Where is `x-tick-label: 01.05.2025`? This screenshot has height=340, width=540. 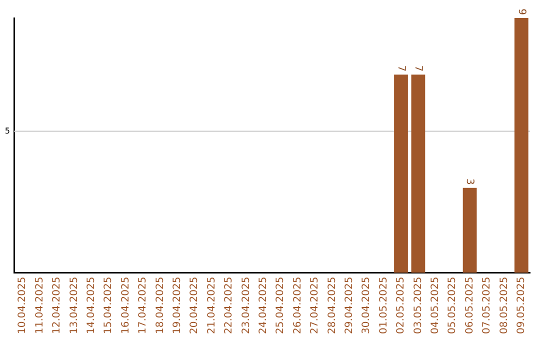 x-tick-label: 01.05.2025 is located at coordinates (384, 305).